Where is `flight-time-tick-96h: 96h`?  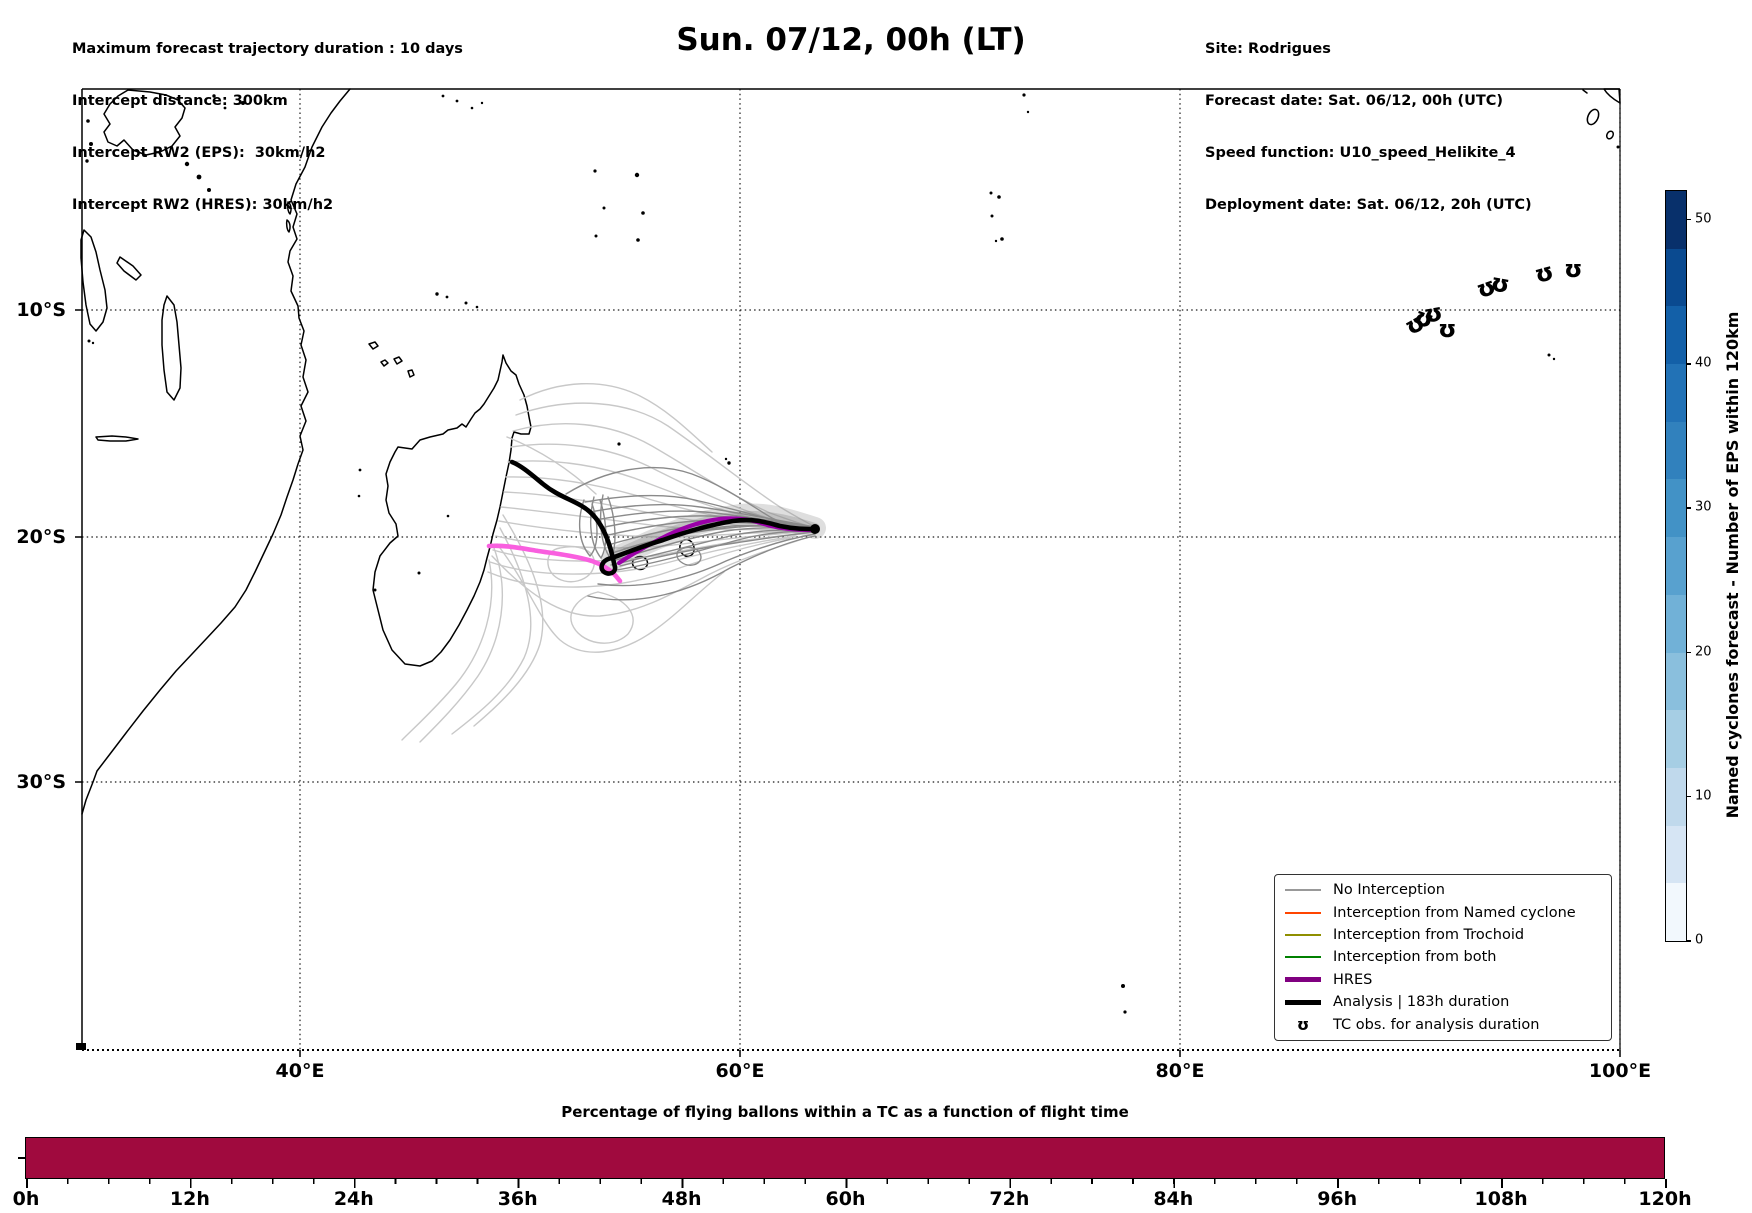
flight-time-tick-96h: 96h is located at coordinates (1337, 1199).